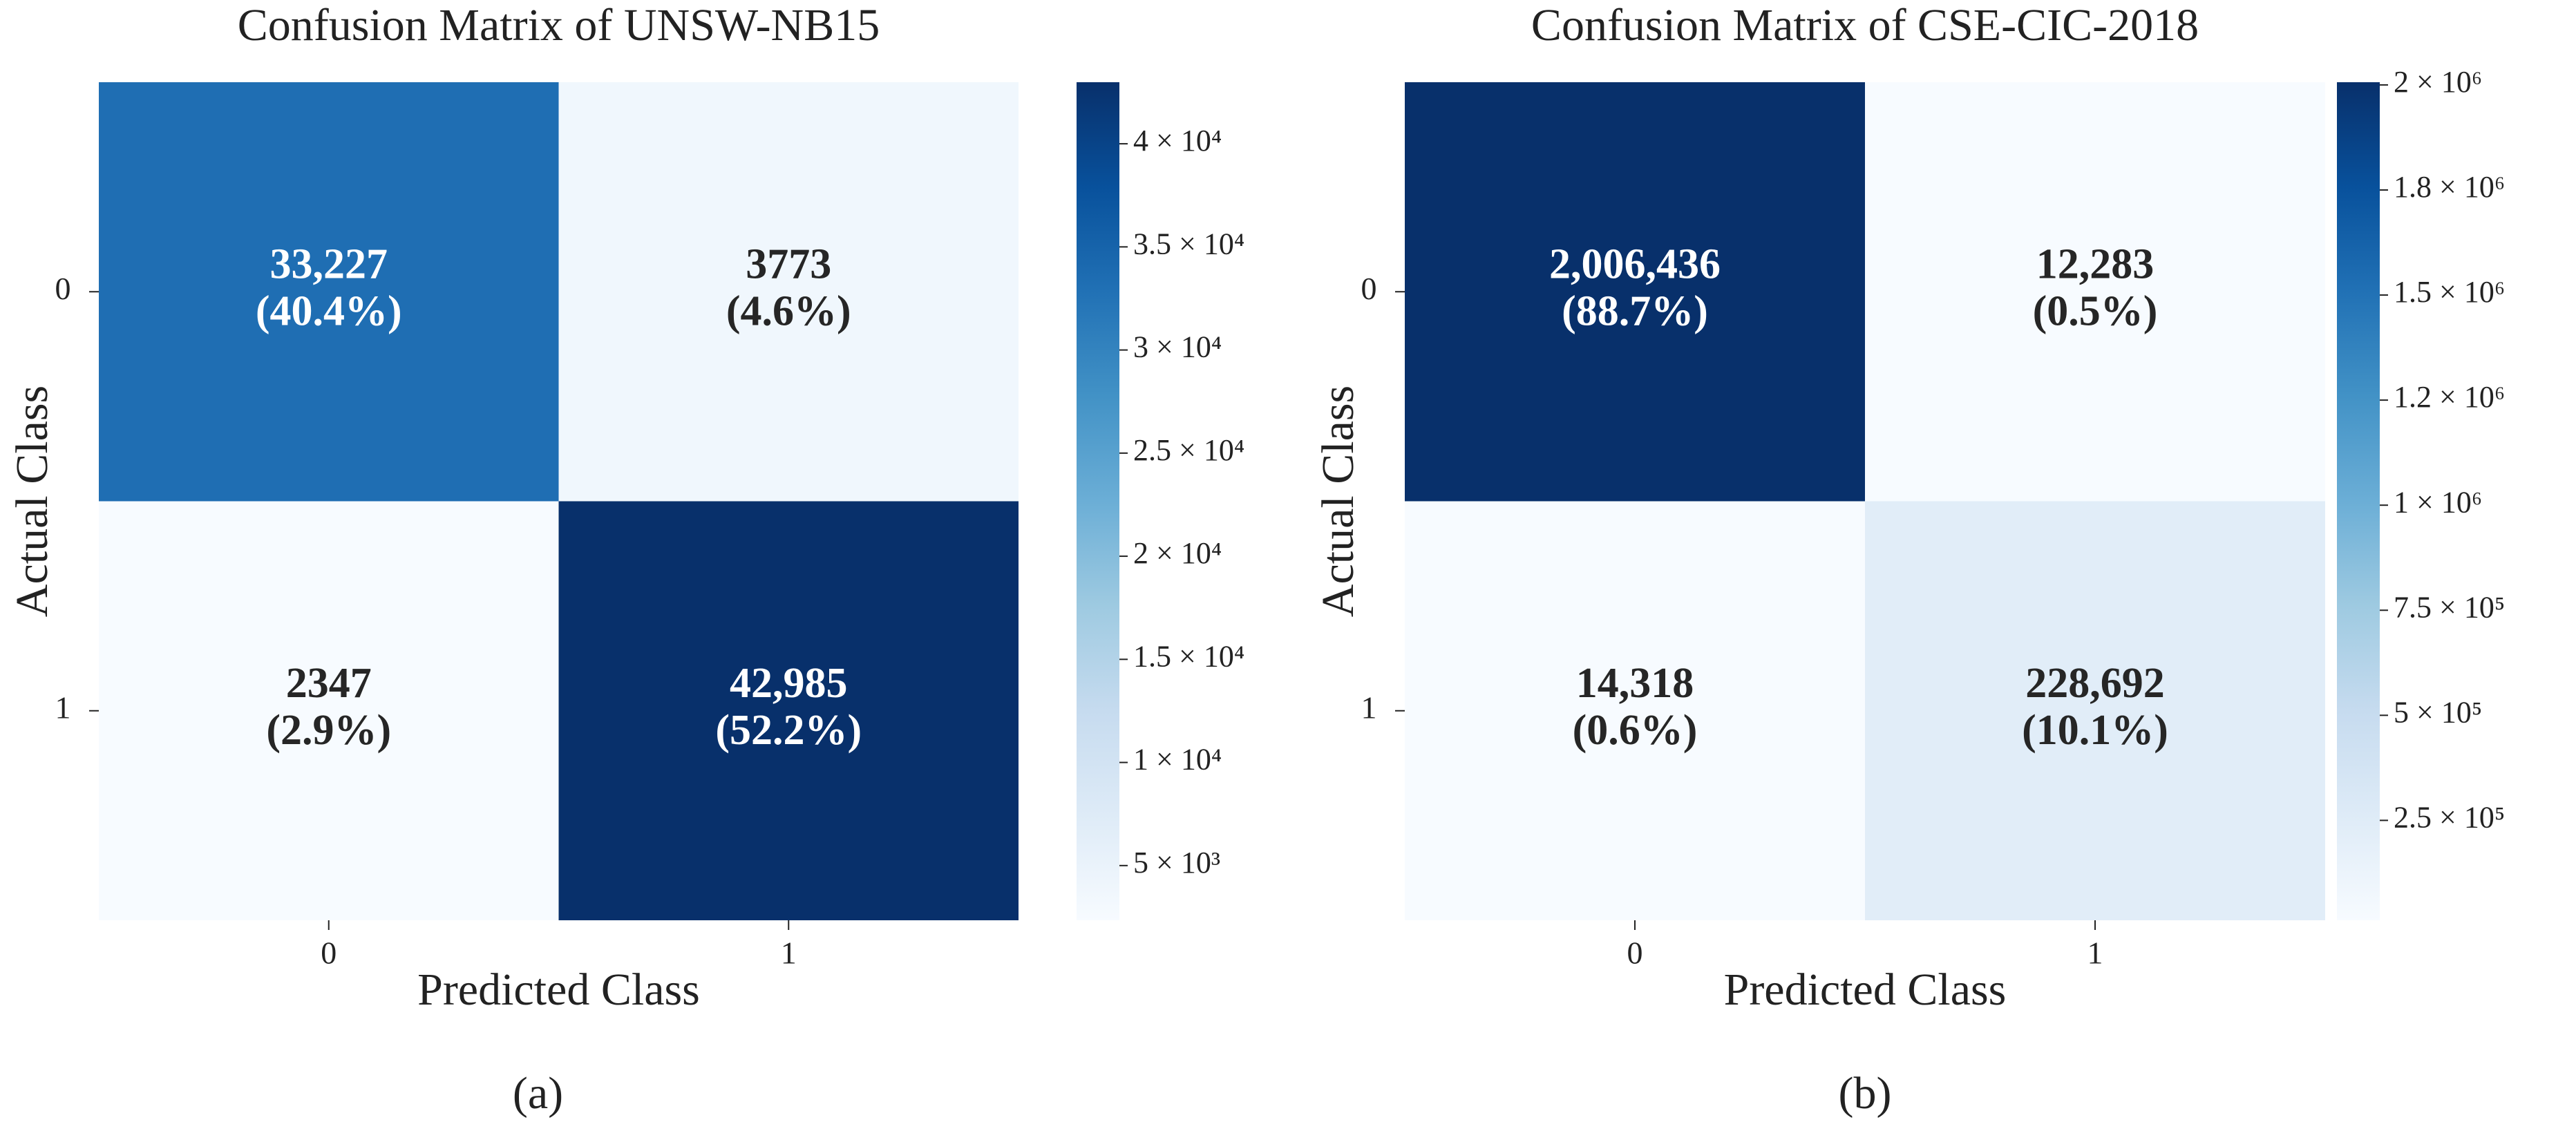  Describe the element at coordinates (538, 1093) in the screenshot. I see `caption: (a)` at that location.